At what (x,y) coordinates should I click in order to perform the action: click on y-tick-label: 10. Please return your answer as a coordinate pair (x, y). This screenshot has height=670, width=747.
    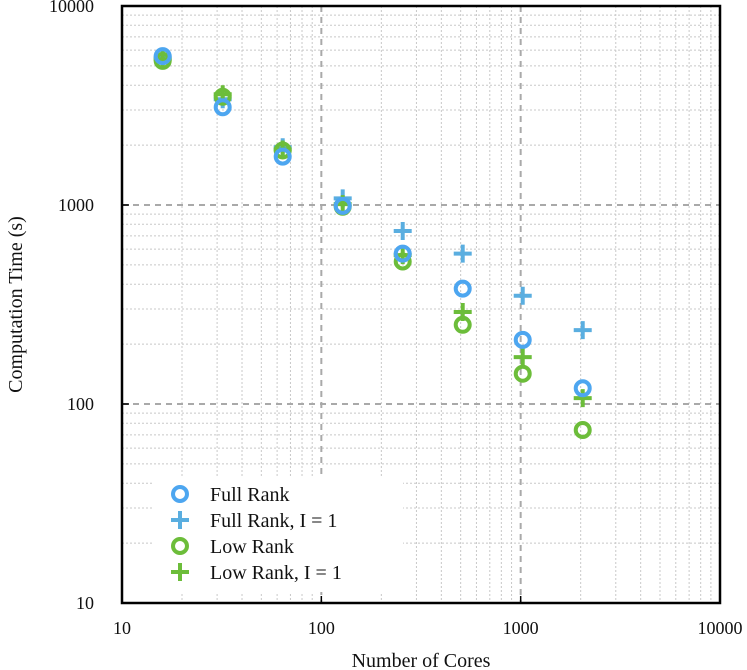
    Looking at the image, I should click on (85, 603).